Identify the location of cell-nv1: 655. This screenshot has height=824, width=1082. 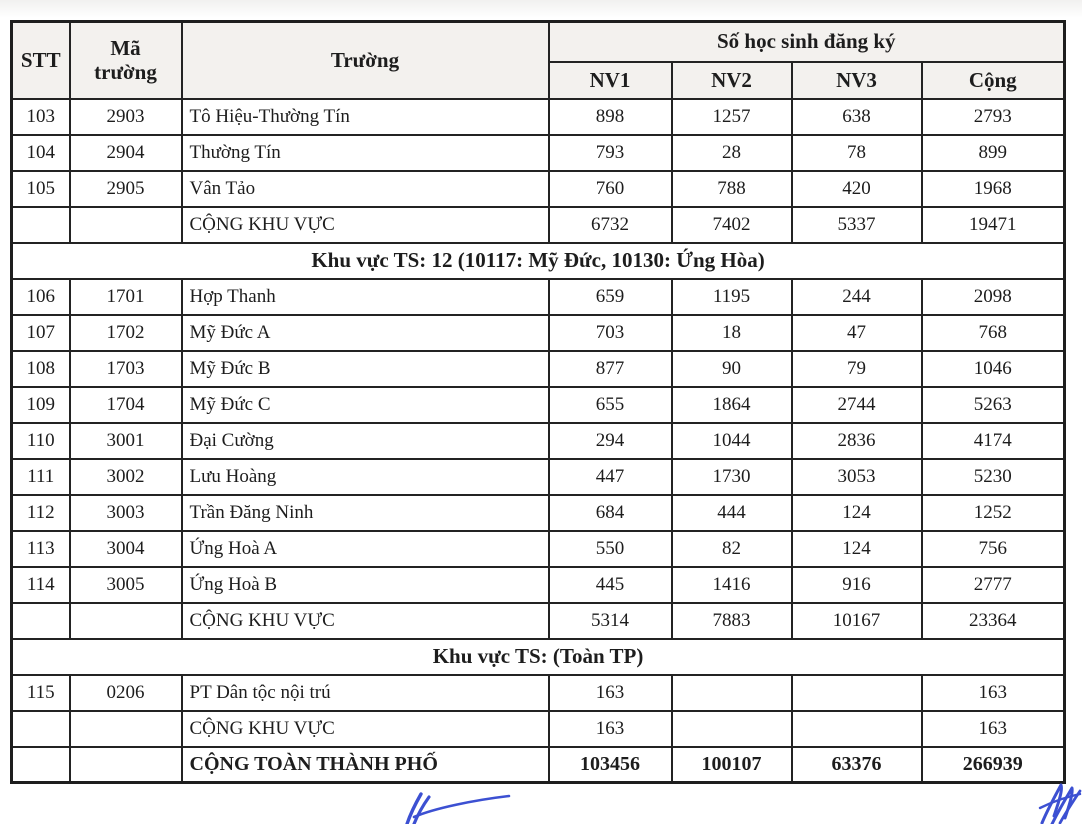
(610, 404).